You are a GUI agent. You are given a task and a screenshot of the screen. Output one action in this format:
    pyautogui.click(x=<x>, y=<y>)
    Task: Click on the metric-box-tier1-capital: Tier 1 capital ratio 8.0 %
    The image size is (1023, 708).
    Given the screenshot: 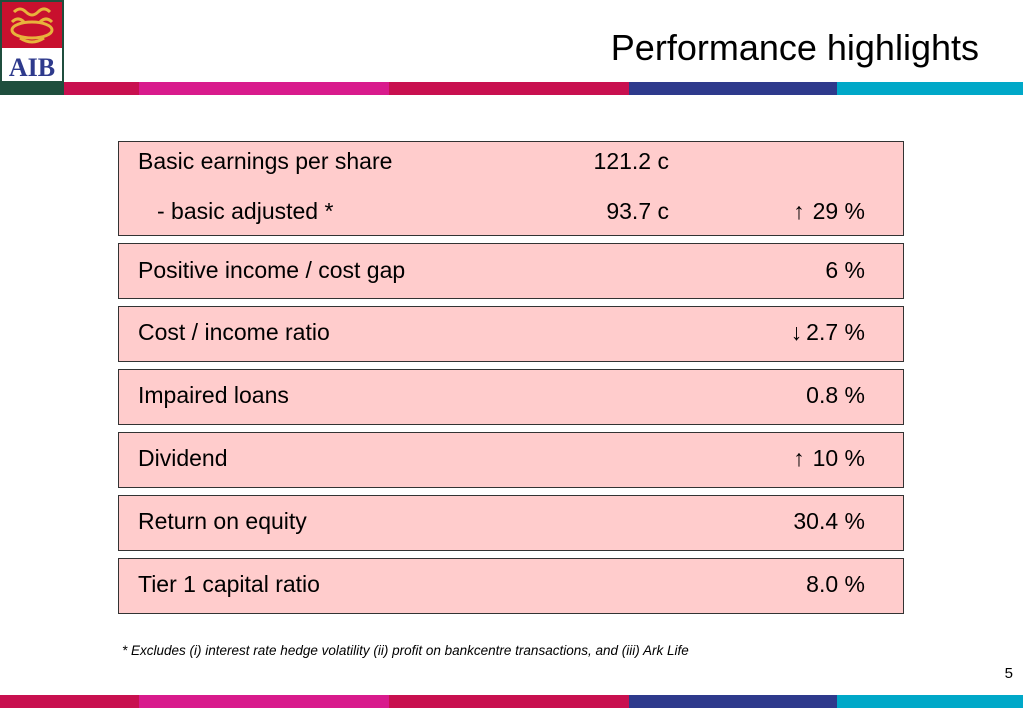 What is the action you would take?
    pyautogui.click(x=511, y=586)
    